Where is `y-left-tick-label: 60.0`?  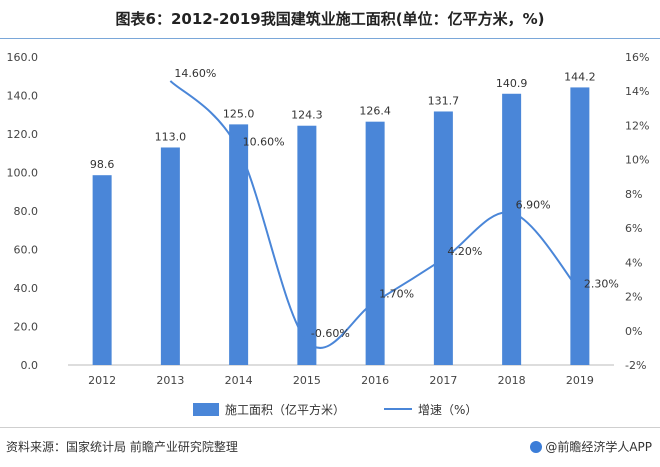
y-left-tick-label: 60.0 is located at coordinates (26, 250).